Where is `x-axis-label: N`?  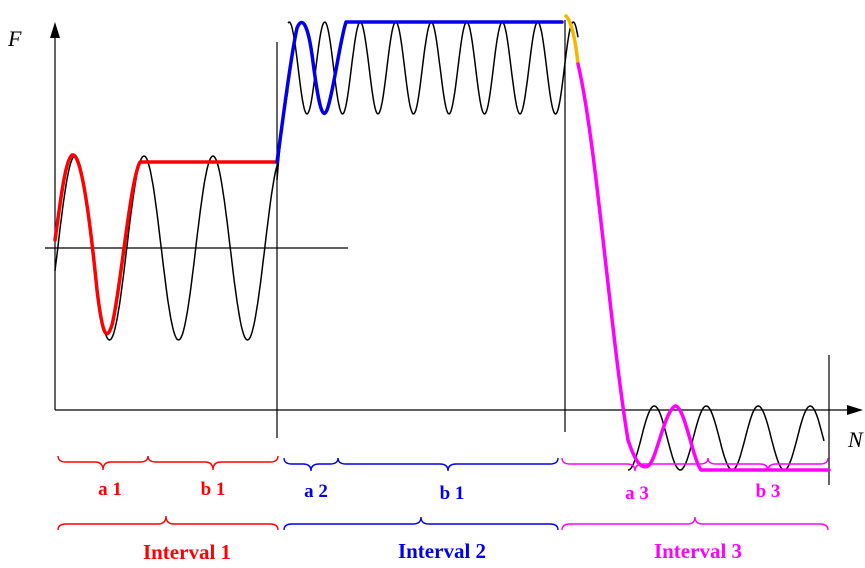 x-axis-label: N is located at coordinates (855, 439).